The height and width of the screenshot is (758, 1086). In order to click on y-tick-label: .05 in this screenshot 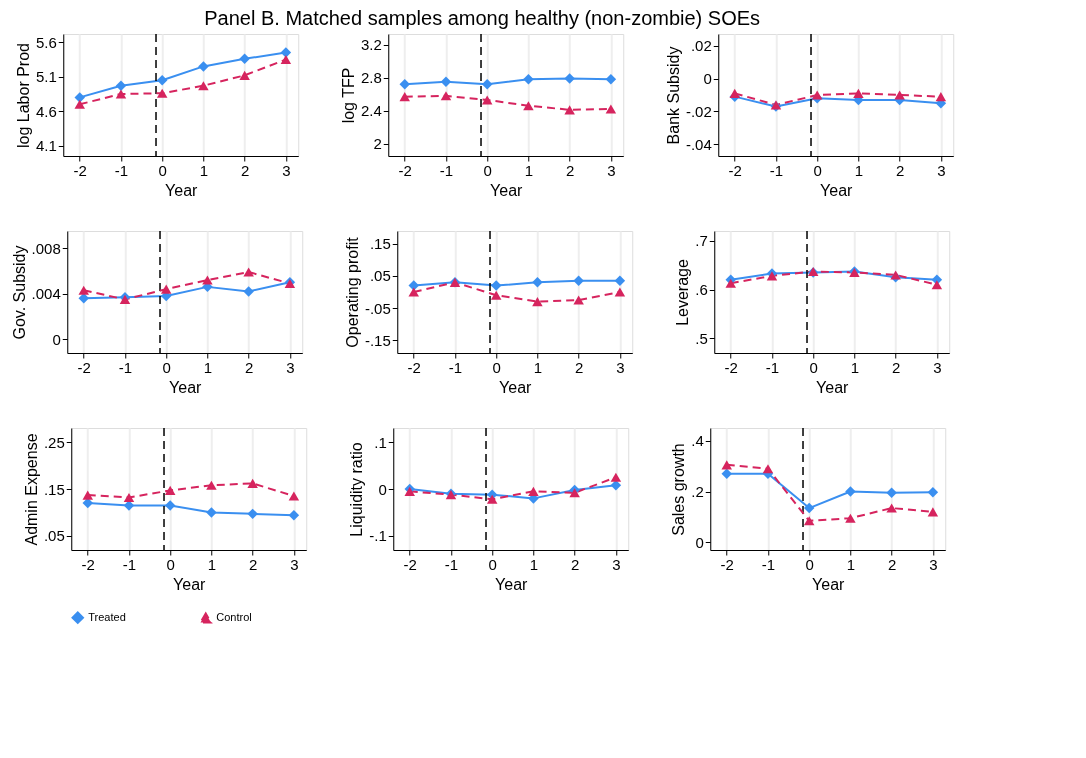, I will do `click(54, 536)`.